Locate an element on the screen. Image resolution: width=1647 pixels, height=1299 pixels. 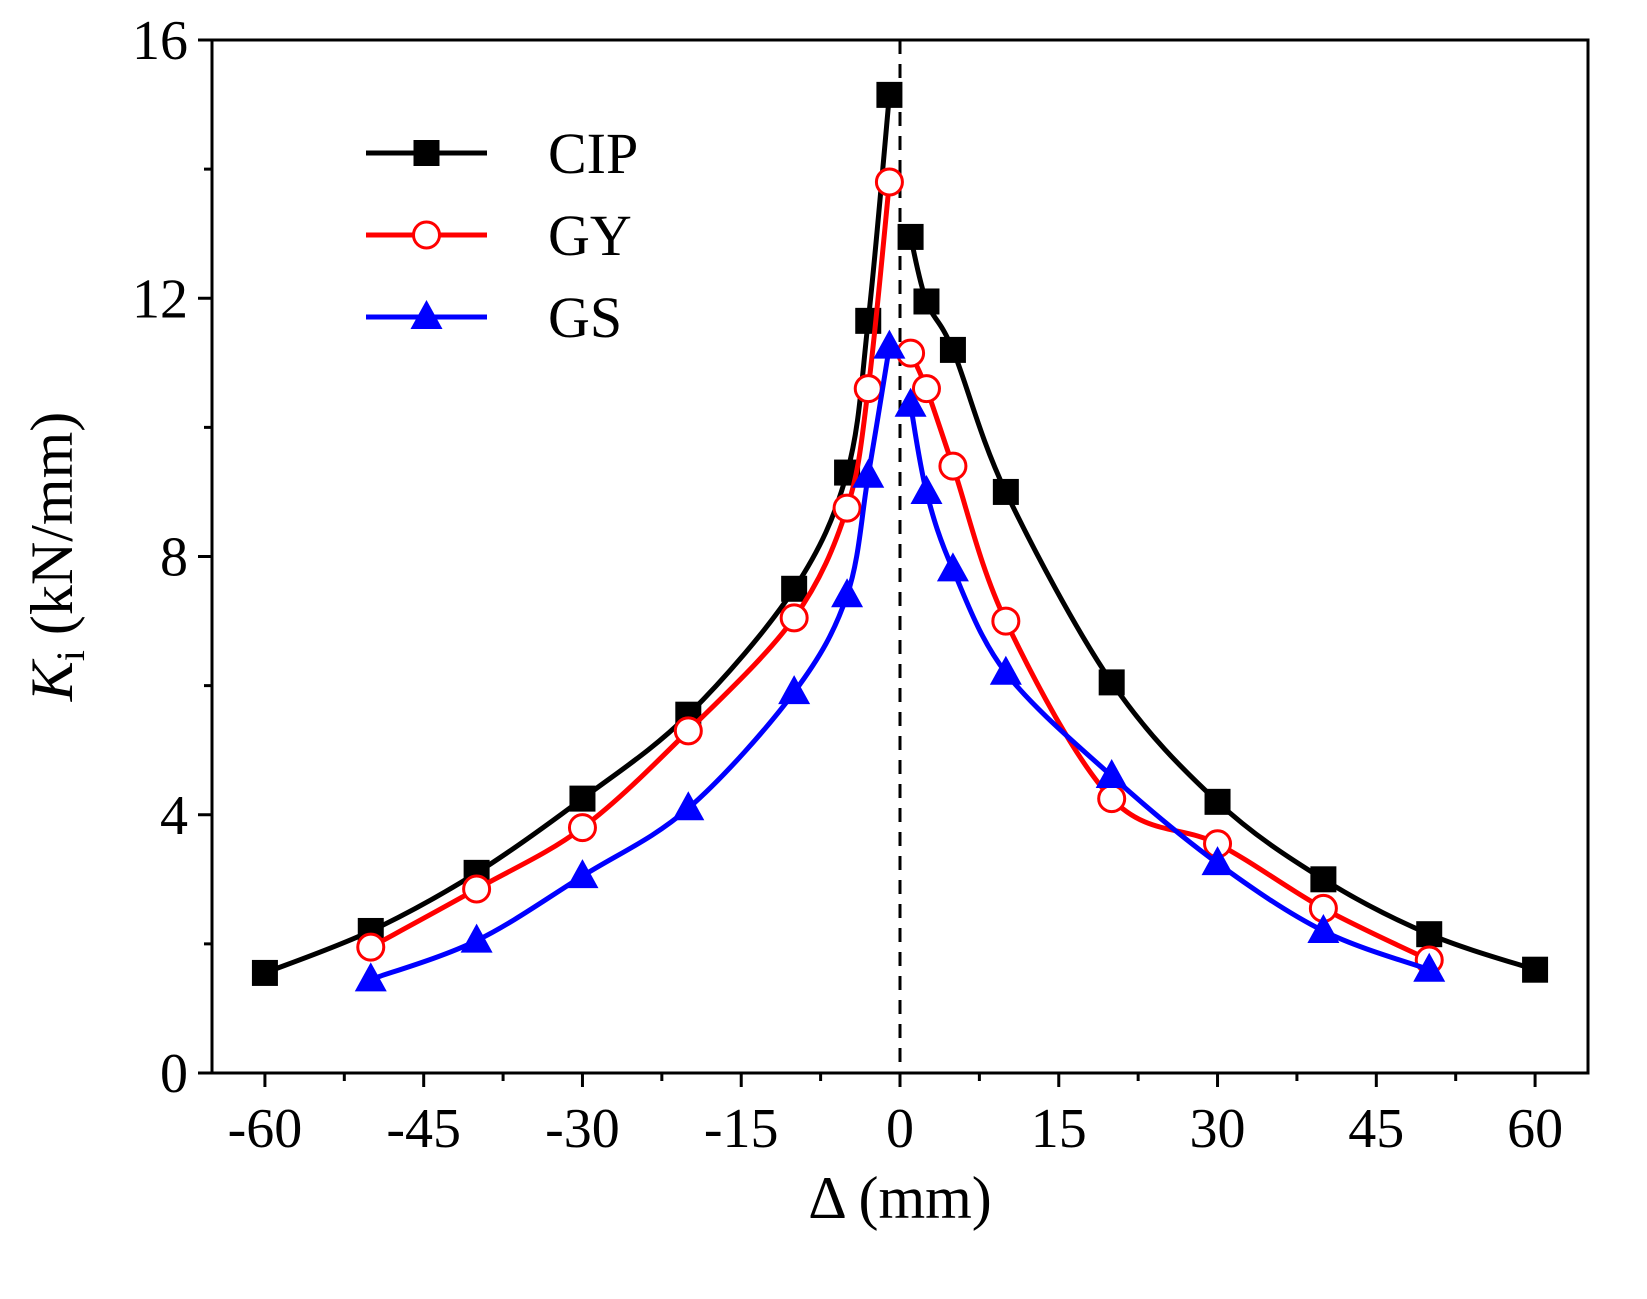
legend-marker-gs is located at coordinates (426, 314).